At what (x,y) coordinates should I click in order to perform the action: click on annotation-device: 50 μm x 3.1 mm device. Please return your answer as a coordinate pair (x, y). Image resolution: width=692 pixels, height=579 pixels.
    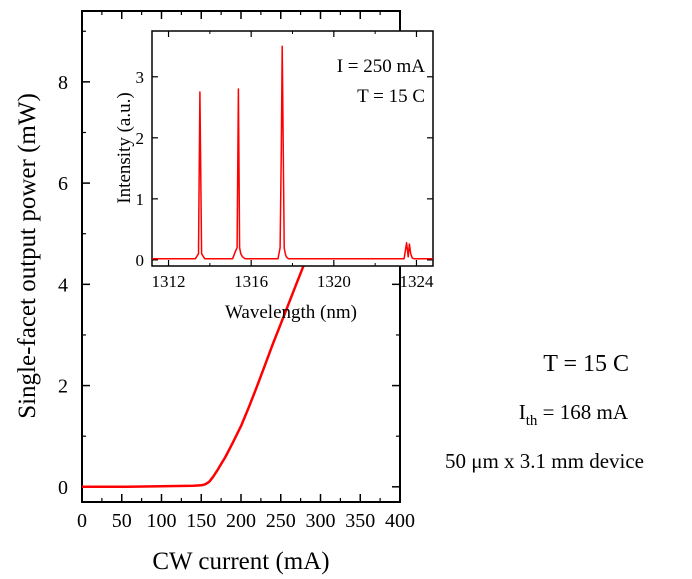
    Looking at the image, I should click on (544, 461).